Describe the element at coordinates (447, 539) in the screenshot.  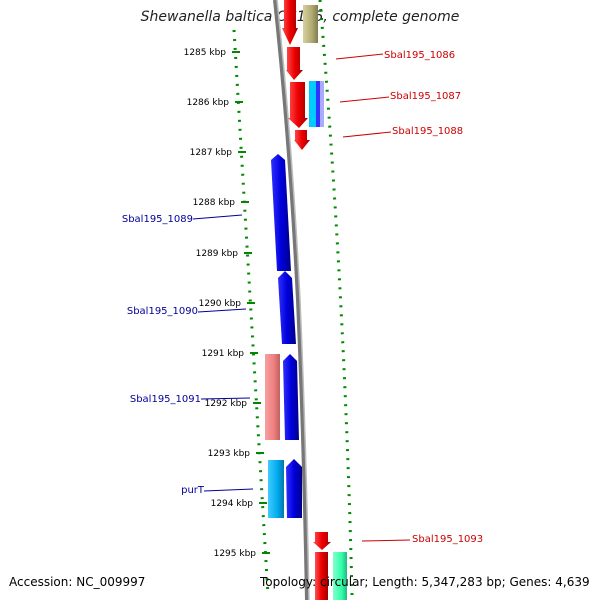
I see `gene-label-sbal195-1093: Sbal195_1093` at that location.